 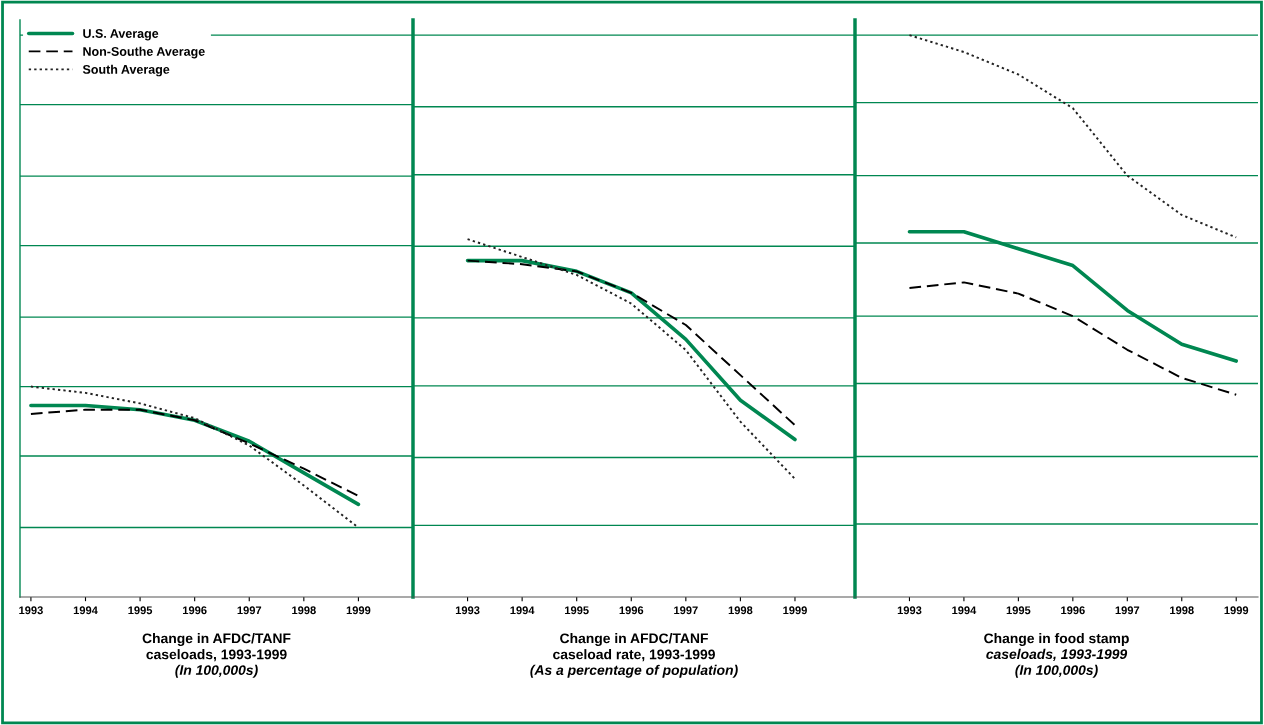 What do you see at coordinates (634, 647) in the screenshot?
I see `x-axis-title: Change in AFDC/TANF caseload rate, 1993-1999` at bounding box center [634, 647].